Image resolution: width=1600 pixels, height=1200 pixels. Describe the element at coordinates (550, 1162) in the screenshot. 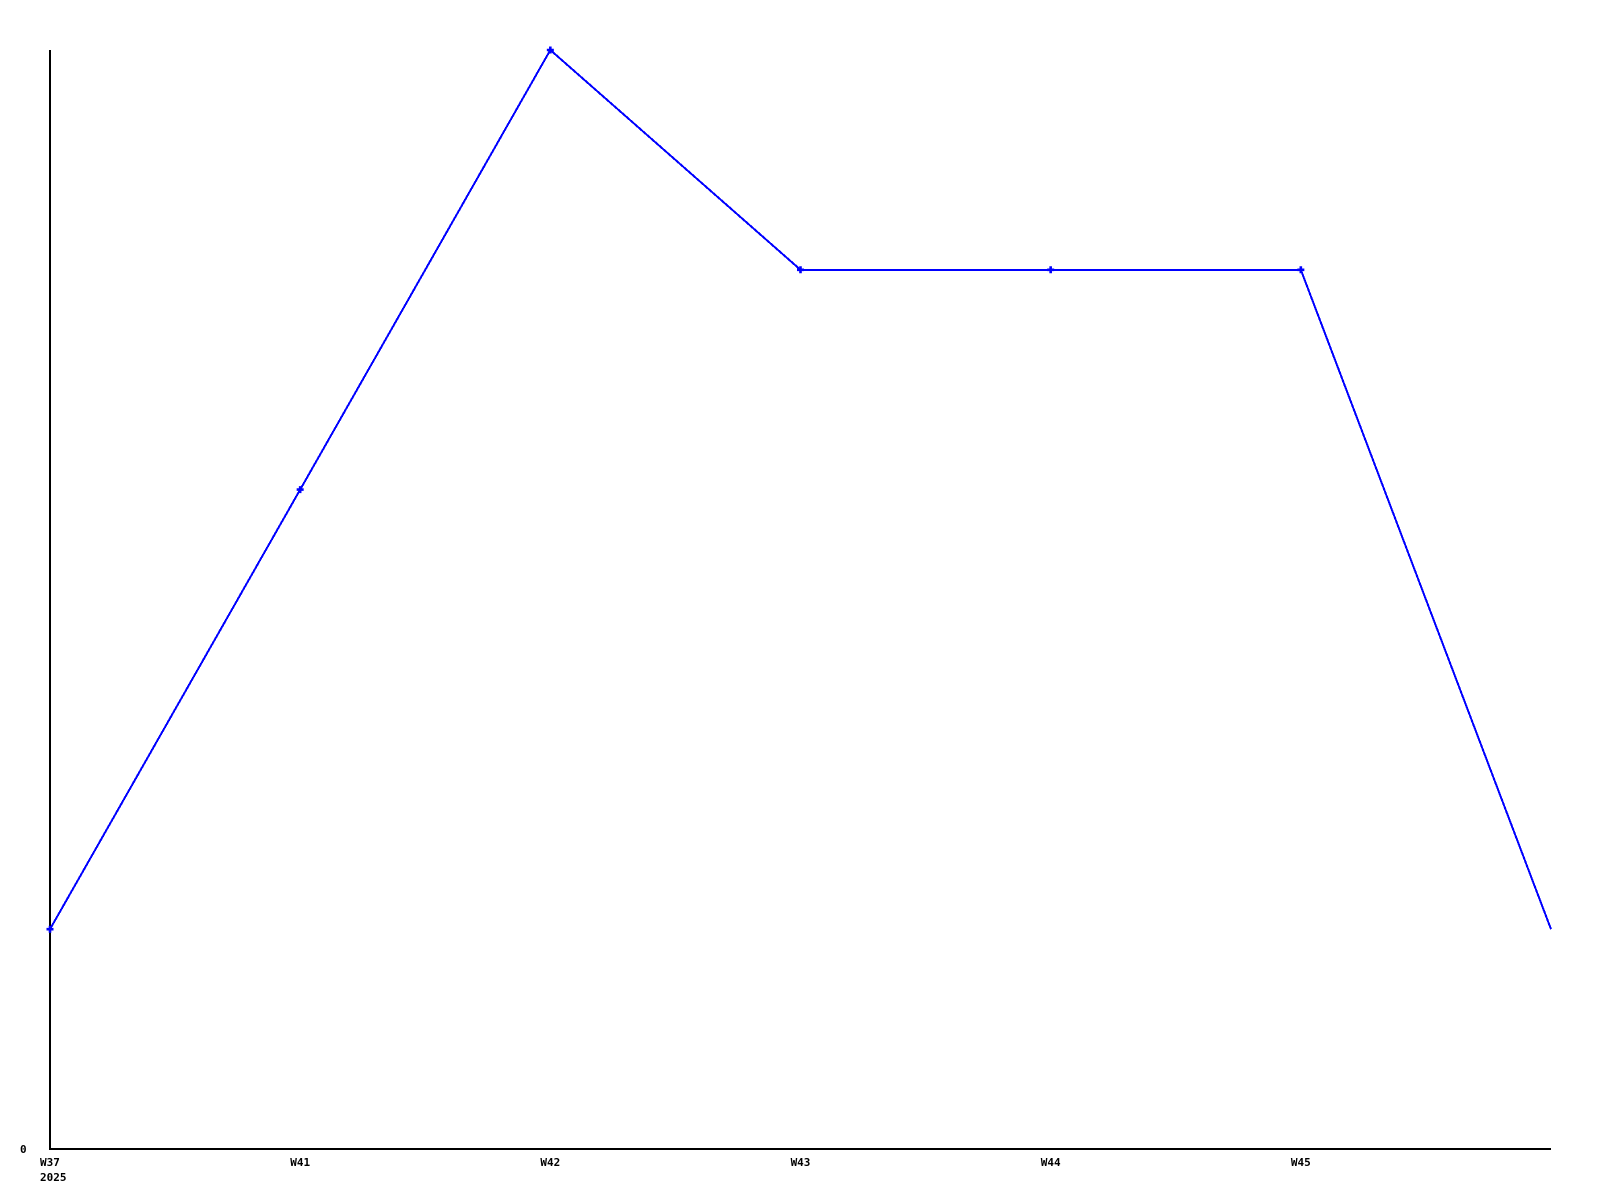

I see `x-axis-tick-label: W42` at that location.